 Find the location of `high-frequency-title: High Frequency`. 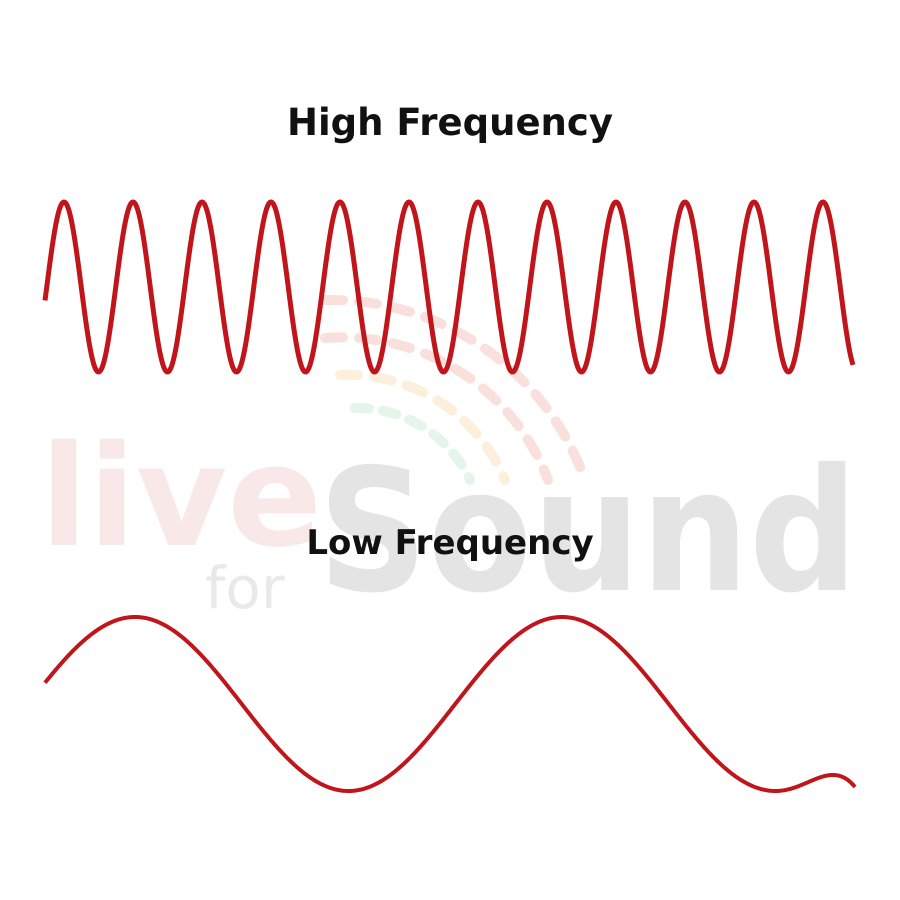

high-frequency-title: High Frequency is located at coordinates (450, 122).